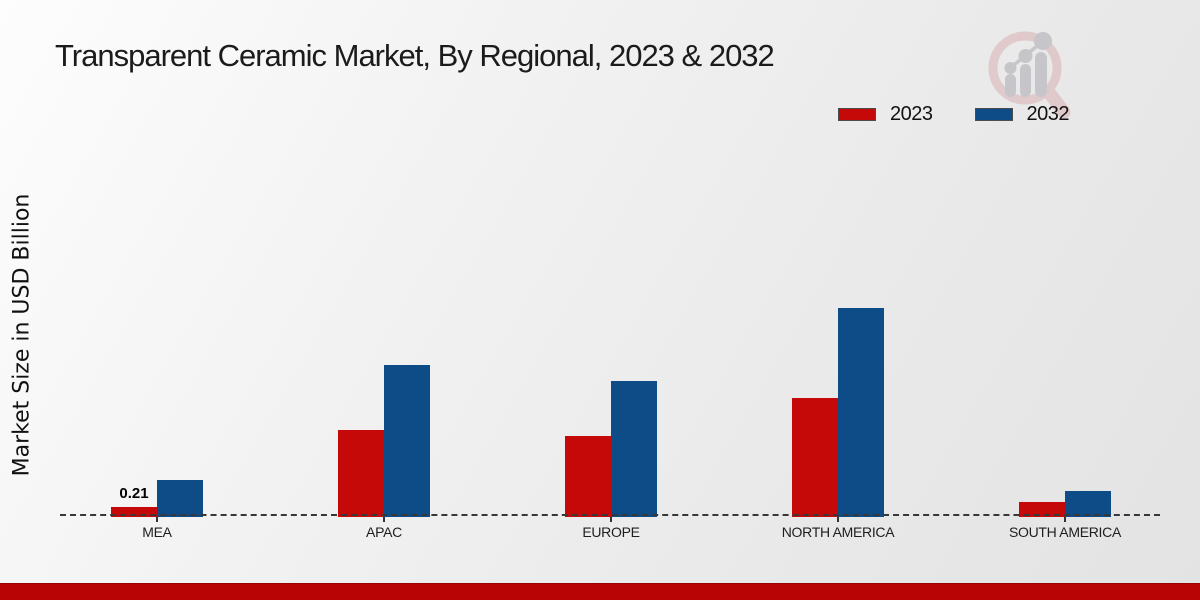 The width and height of the screenshot is (1200, 600). Describe the element at coordinates (610, 515) in the screenshot. I see `x-axis-baseline` at that location.